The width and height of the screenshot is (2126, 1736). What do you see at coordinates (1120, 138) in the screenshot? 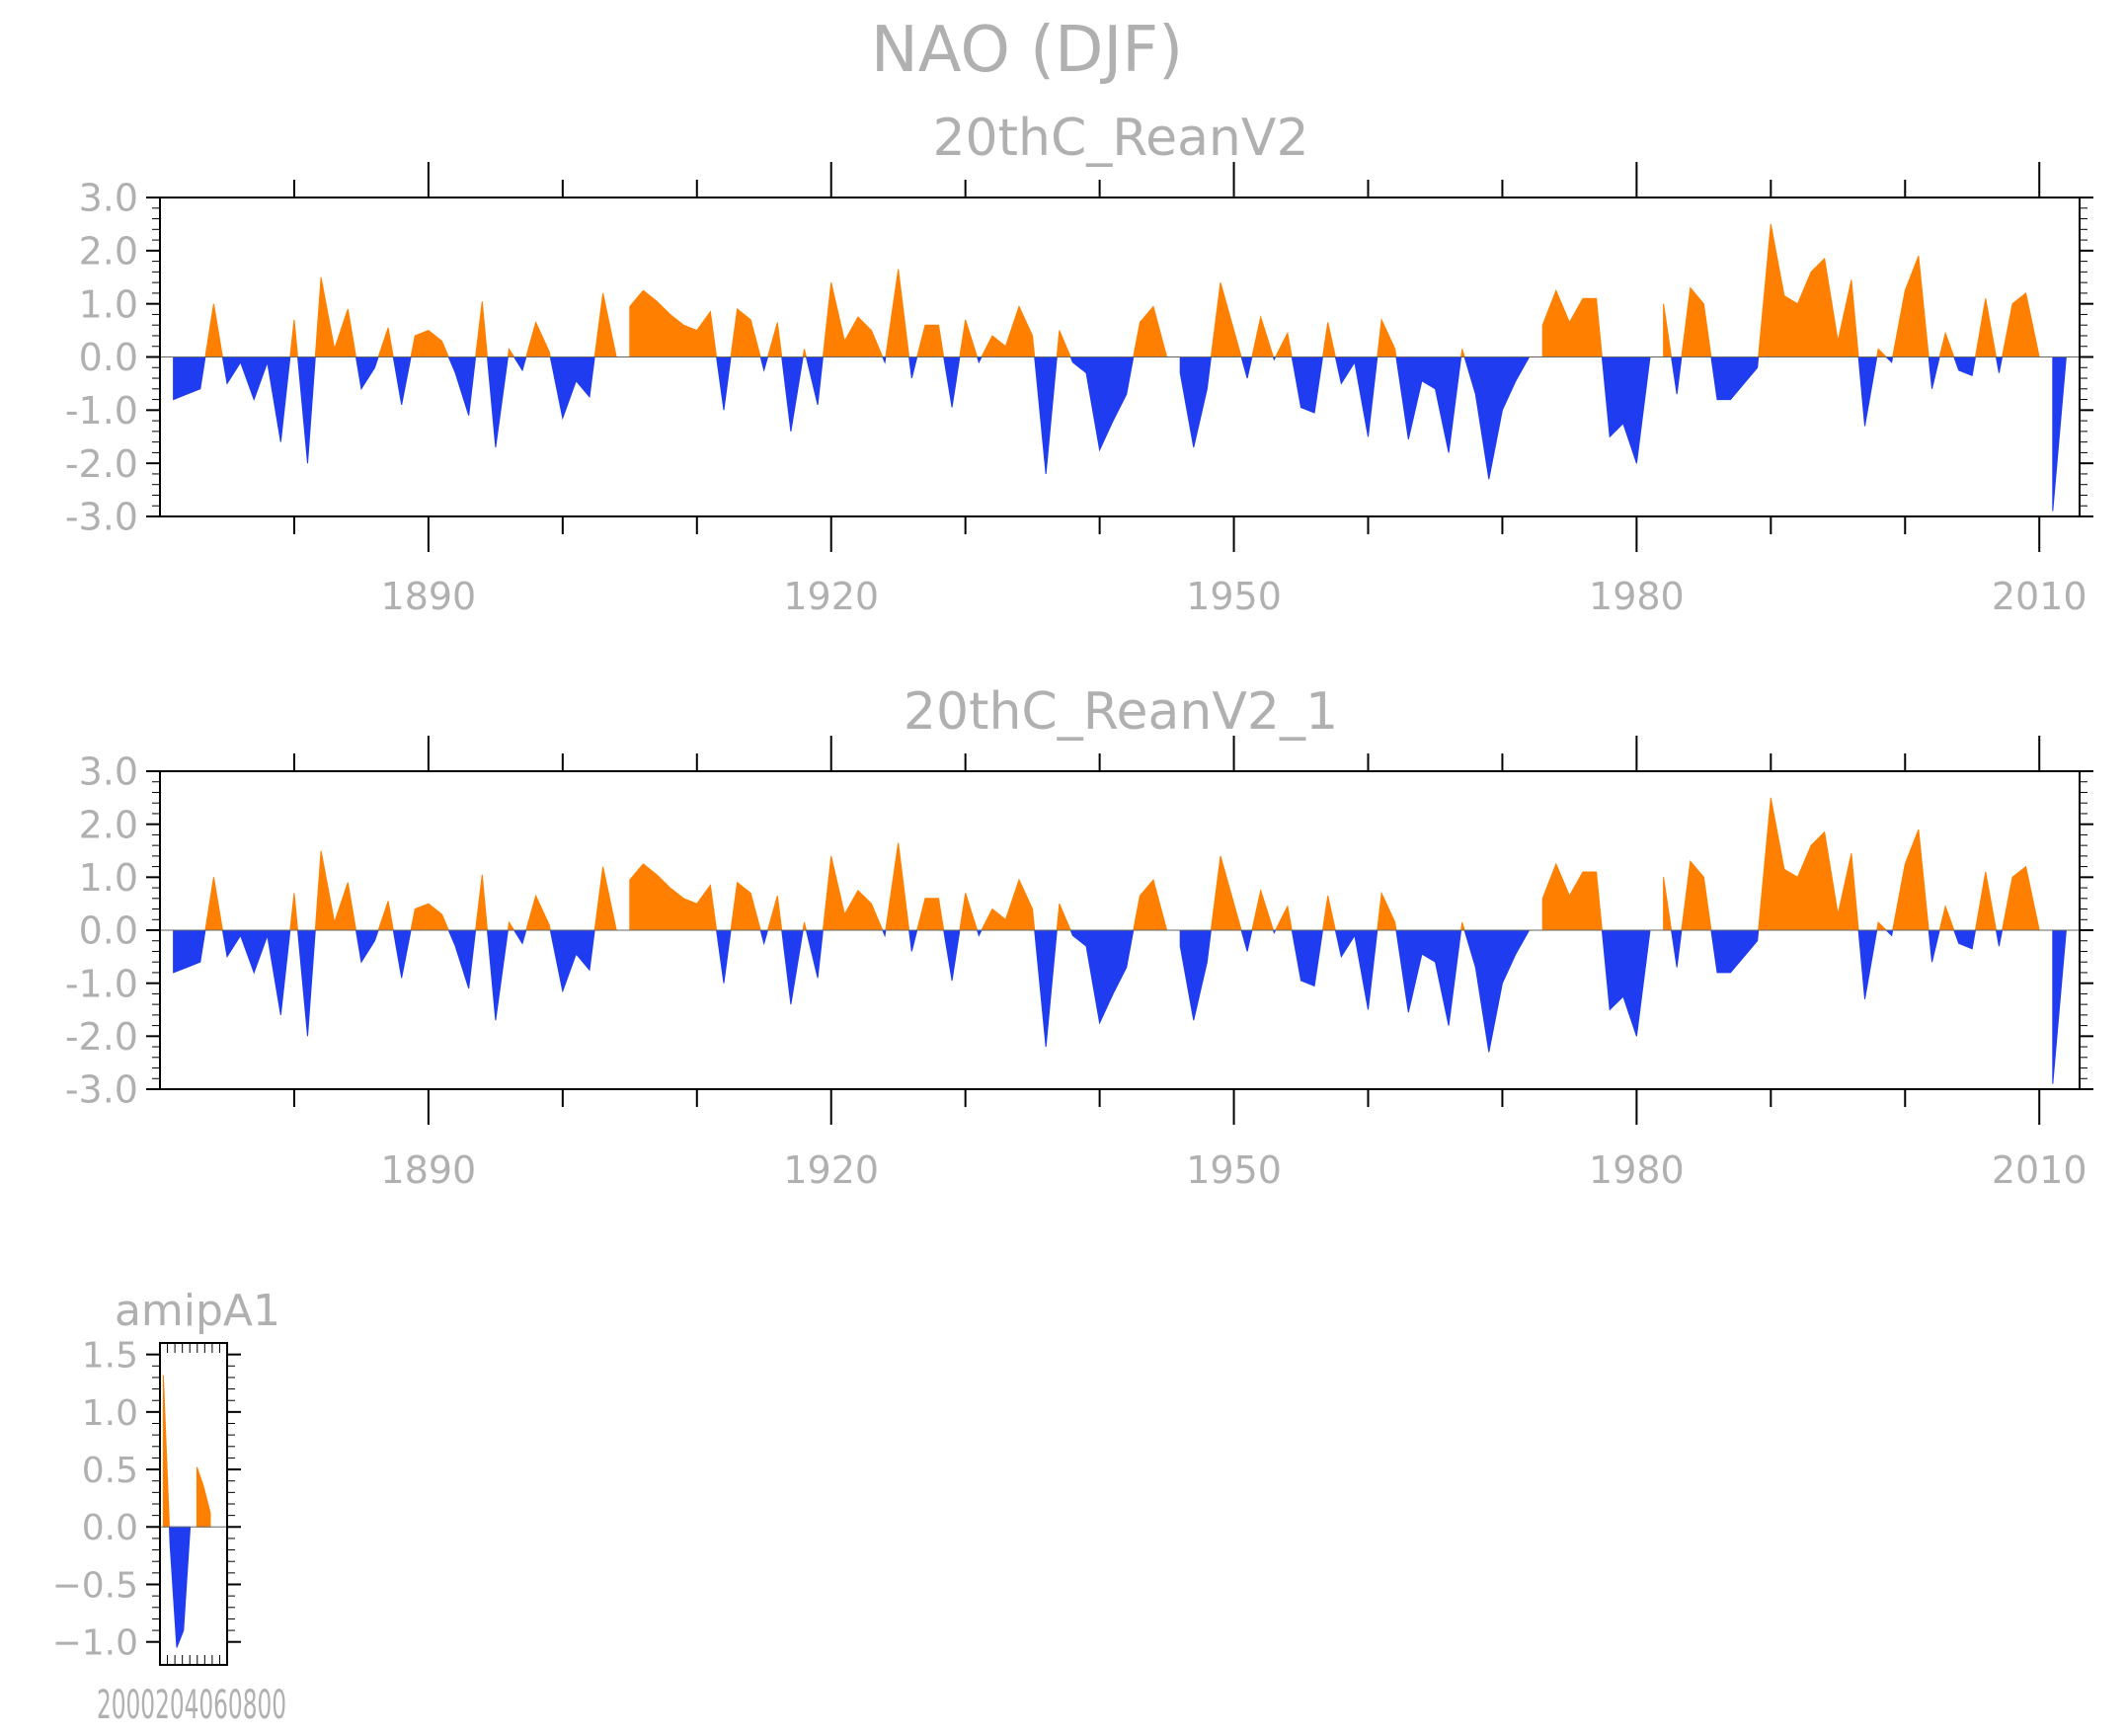
I see `panel-title: 20thC_ReanV2` at bounding box center [1120, 138].